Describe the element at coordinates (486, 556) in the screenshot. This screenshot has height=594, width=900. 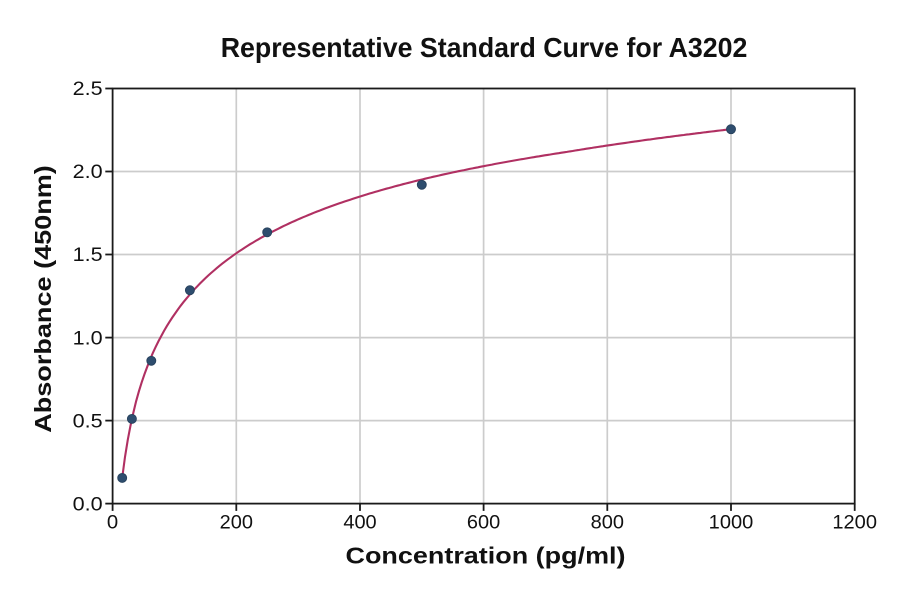
I see `svg-text: Concentration (pg/ml)` at that location.